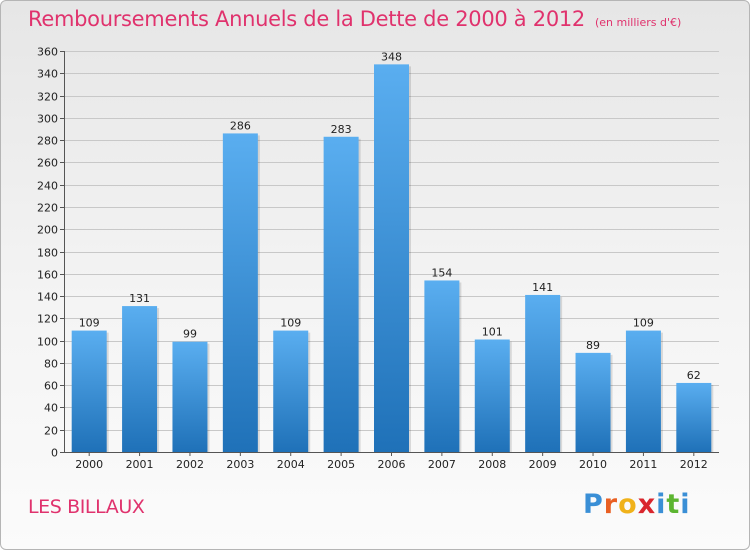 The image size is (750, 550). I want to click on value-label-2006: 348, so click(391, 56).